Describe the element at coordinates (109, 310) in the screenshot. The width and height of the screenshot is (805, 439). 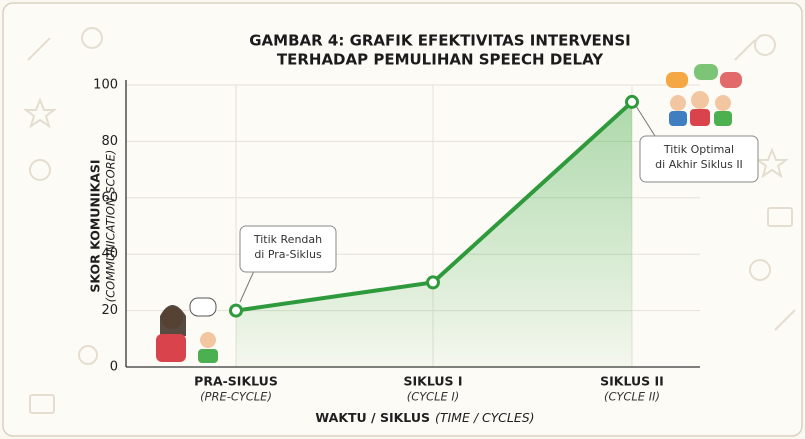
I see `y-tick-label: 20` at that location.